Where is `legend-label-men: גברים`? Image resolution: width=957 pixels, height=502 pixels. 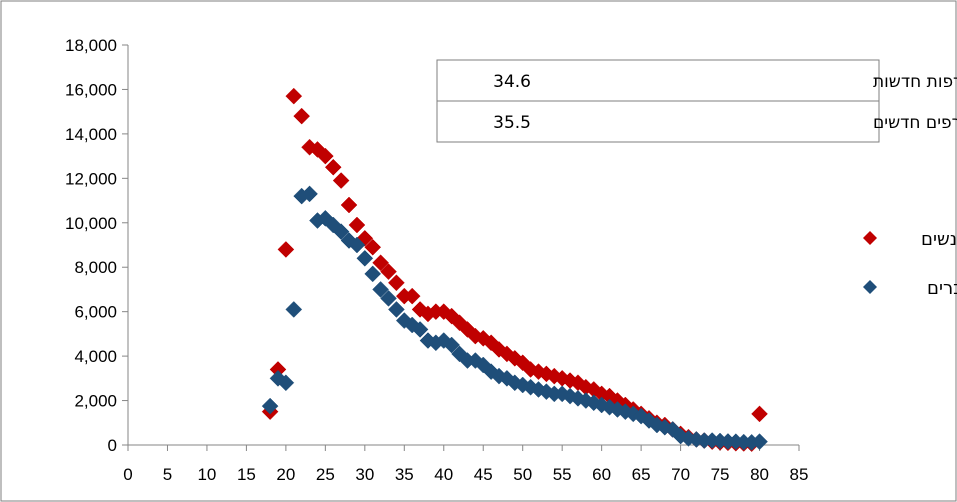
legend-label-men: גברים is located at coordinates (942, 288).